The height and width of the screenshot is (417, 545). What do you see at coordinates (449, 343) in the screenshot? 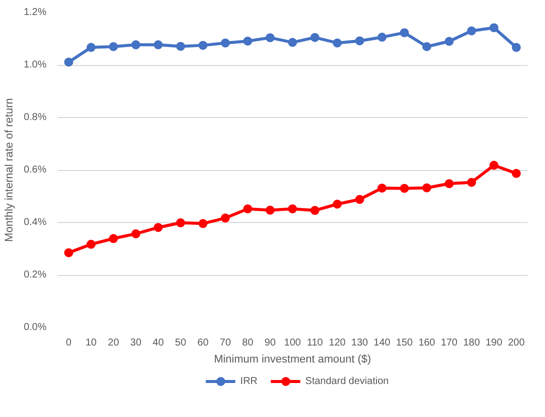
I see `x-tick-label: 170` at bounding box center [449, 343].